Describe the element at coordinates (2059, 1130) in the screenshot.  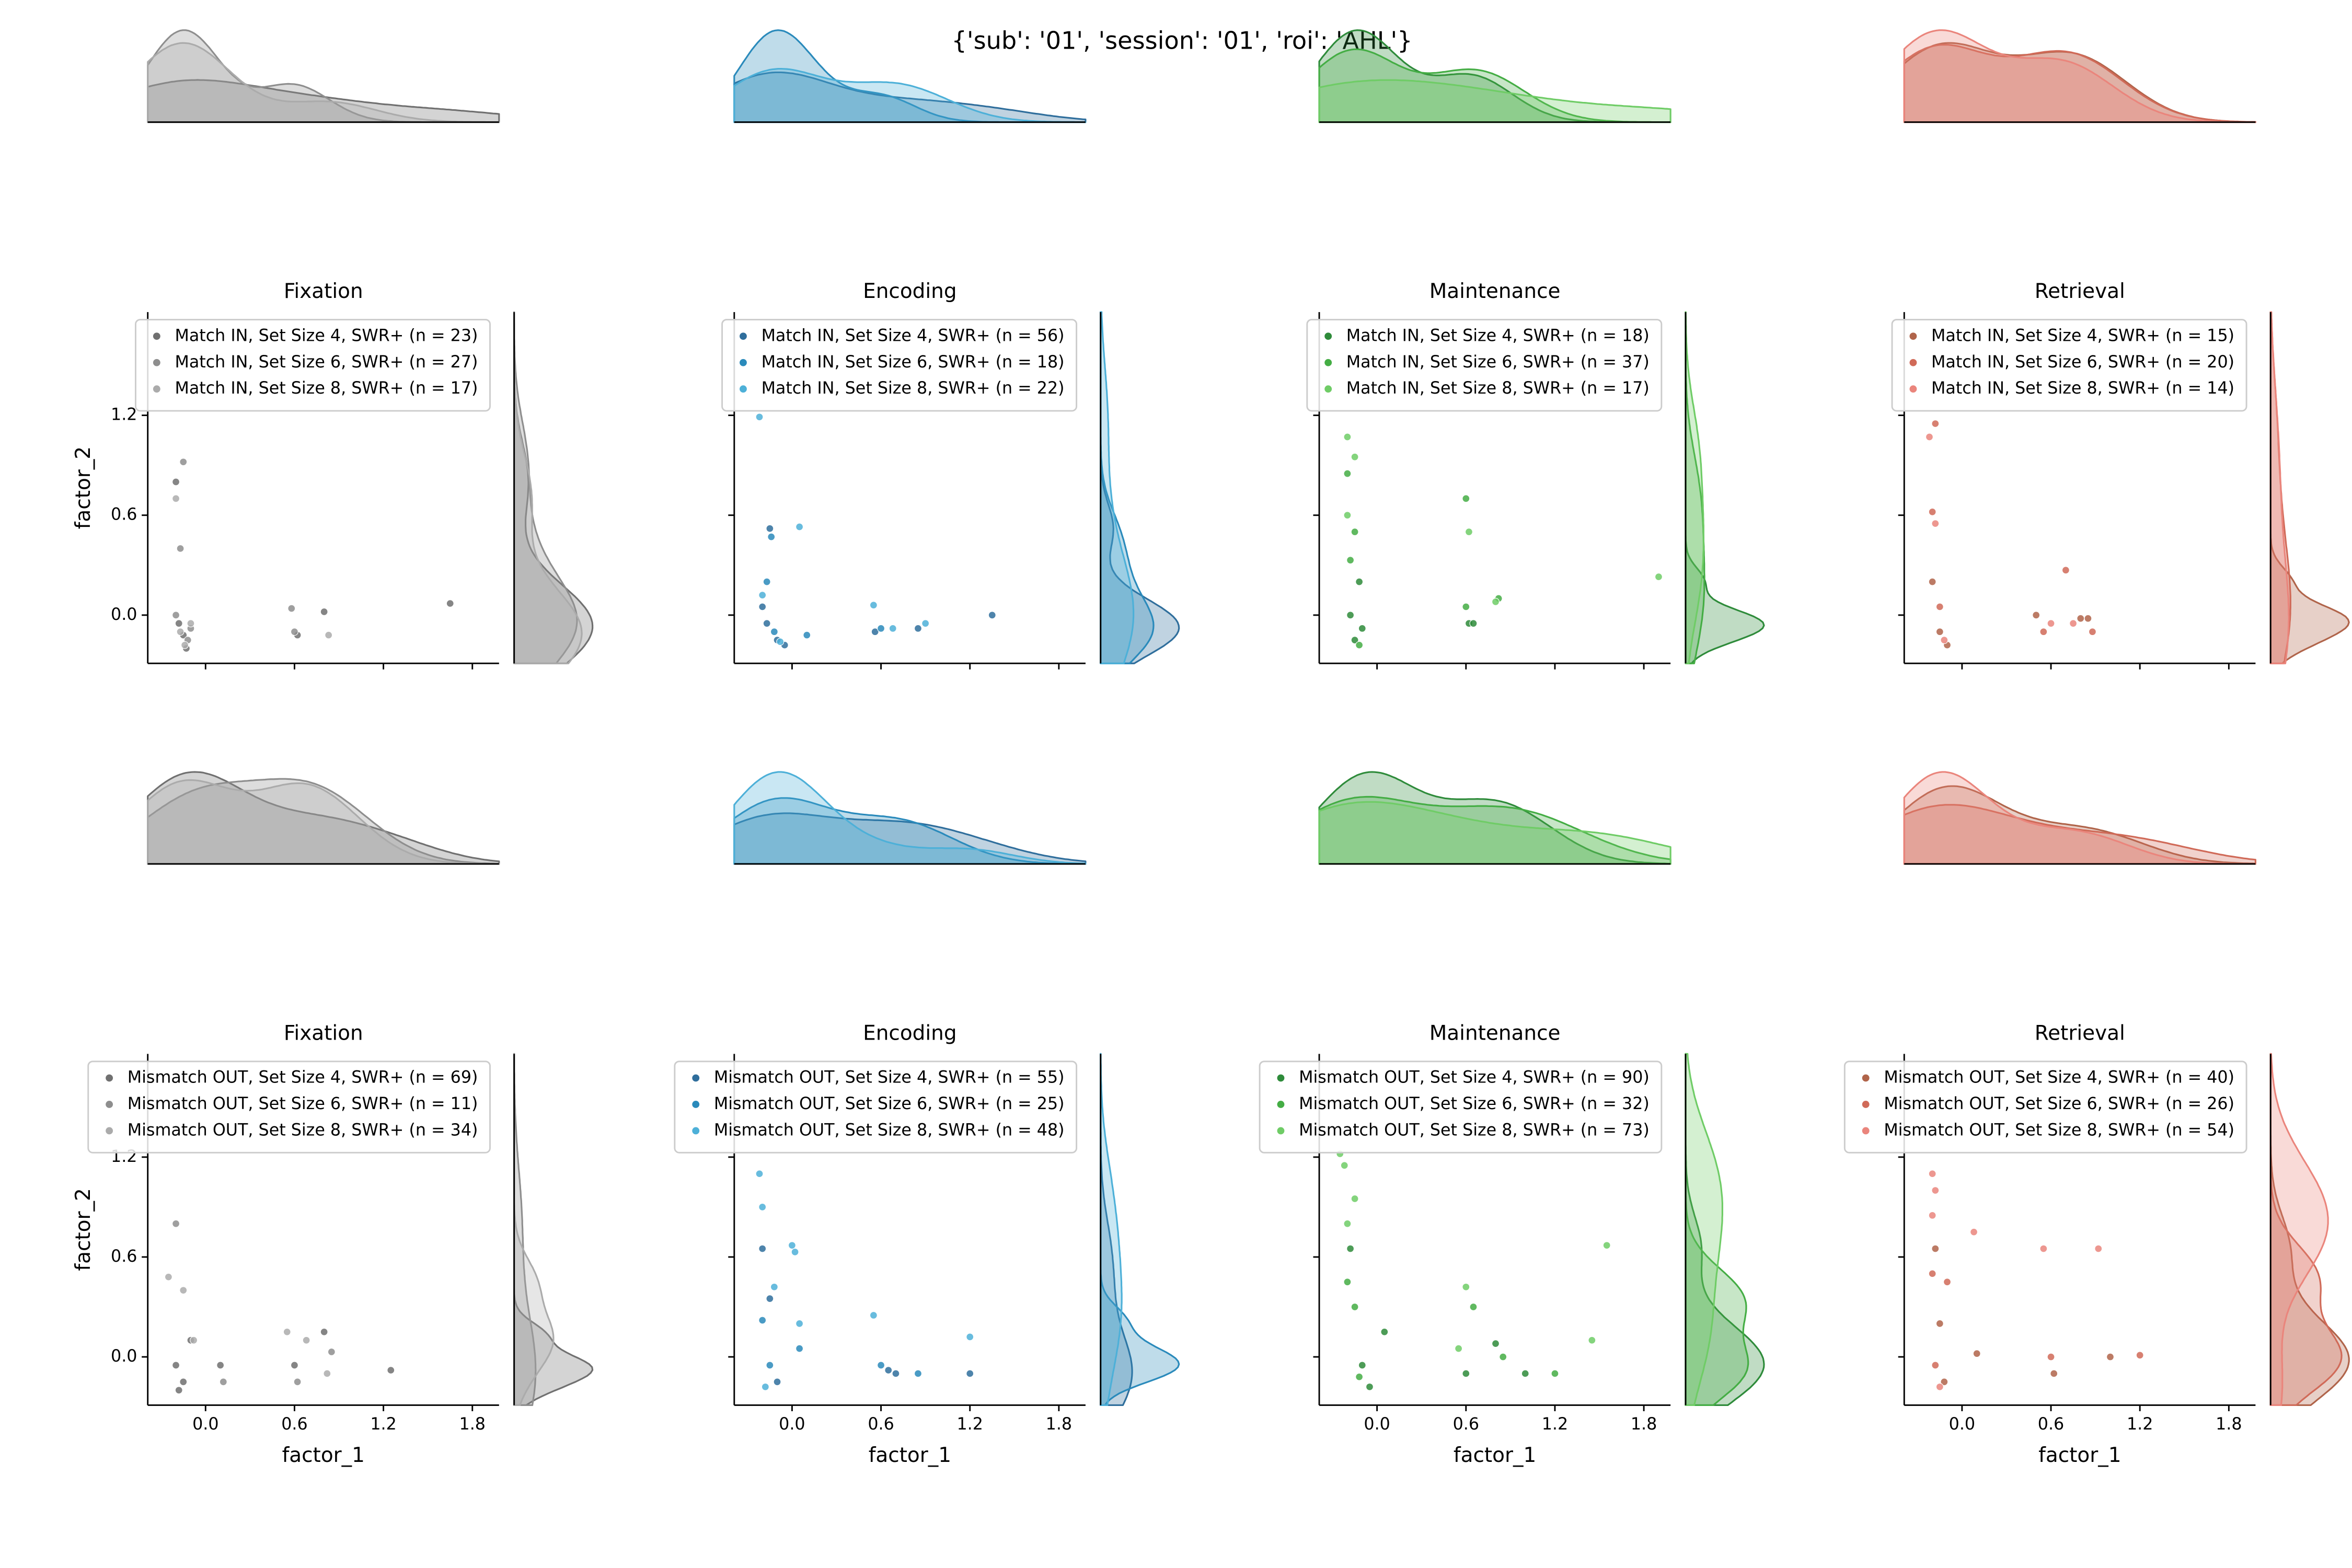
I see `legend-label: Mismatch OUT, Set Size 8, SWR+ (n = 54)` at that location.